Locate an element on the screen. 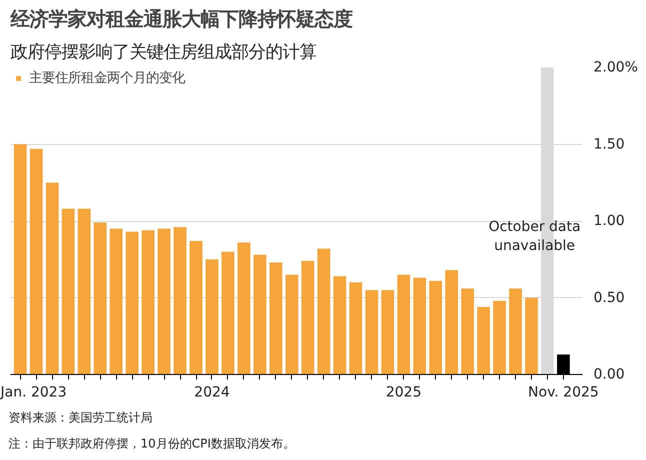 This screenshot has height=460, width=646. x-tick-label: 2024 is located at coordinates (212, 392).